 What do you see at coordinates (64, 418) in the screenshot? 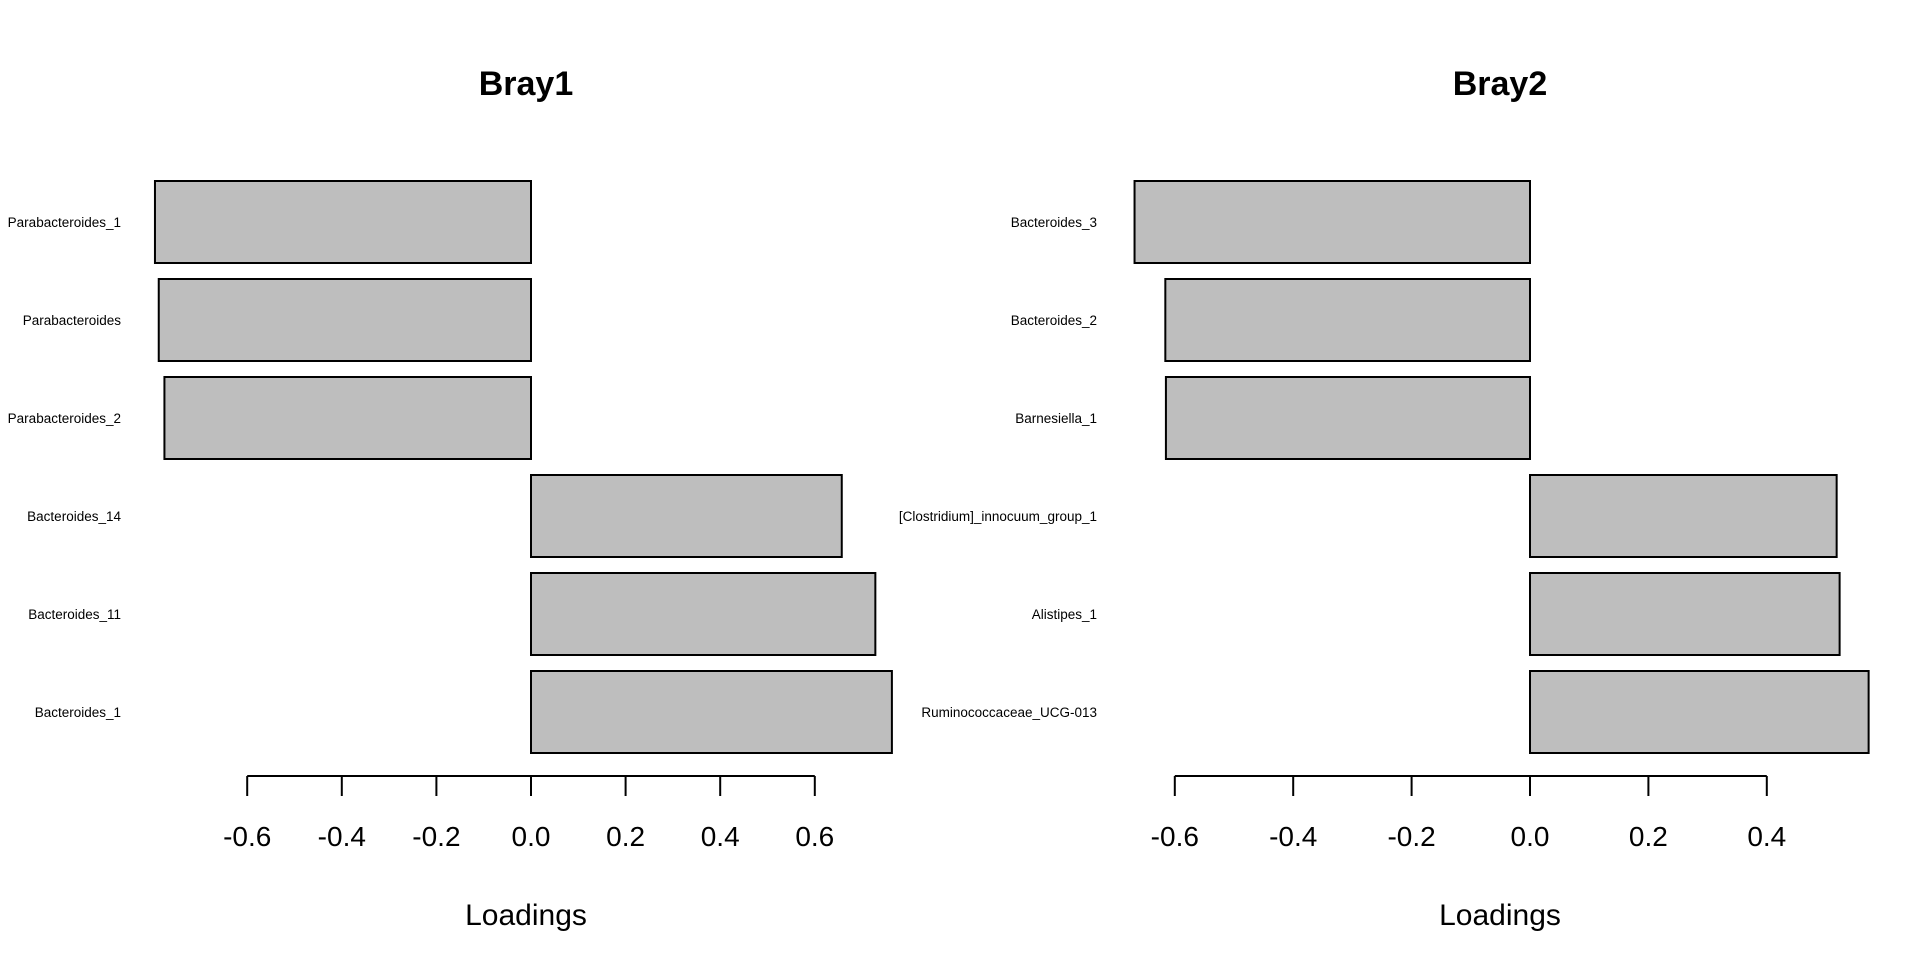
I see `category-label: Parabacteroides_2` at bounding box center [64, 418].